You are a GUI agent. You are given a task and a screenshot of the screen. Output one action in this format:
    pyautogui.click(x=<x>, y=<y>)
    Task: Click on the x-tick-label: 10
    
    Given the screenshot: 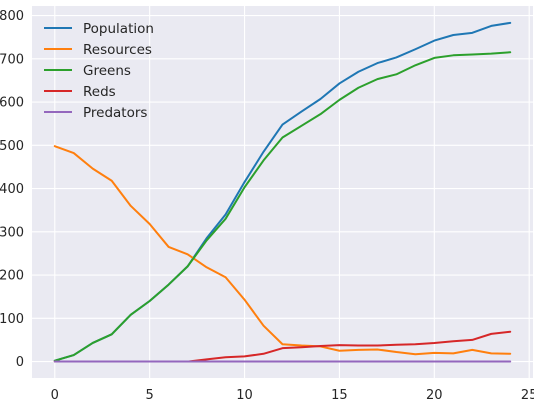 What is the action you would take?
    pyautogui.click(x=244, y=395)
    